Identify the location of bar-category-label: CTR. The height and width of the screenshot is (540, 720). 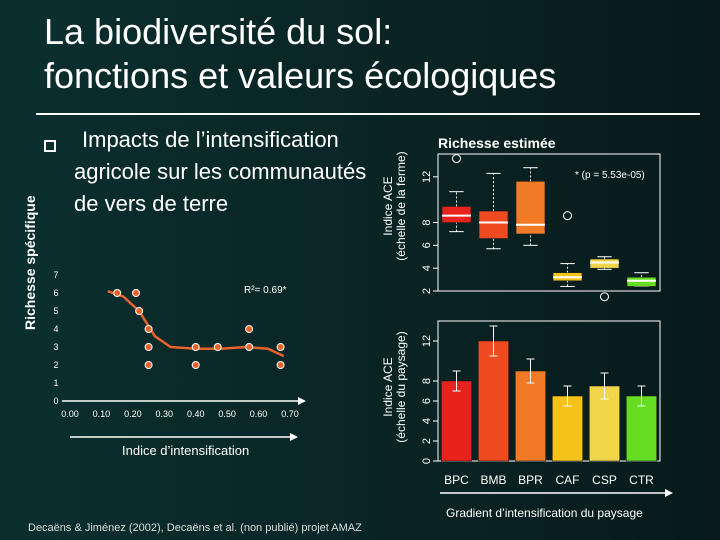
(641, 480).